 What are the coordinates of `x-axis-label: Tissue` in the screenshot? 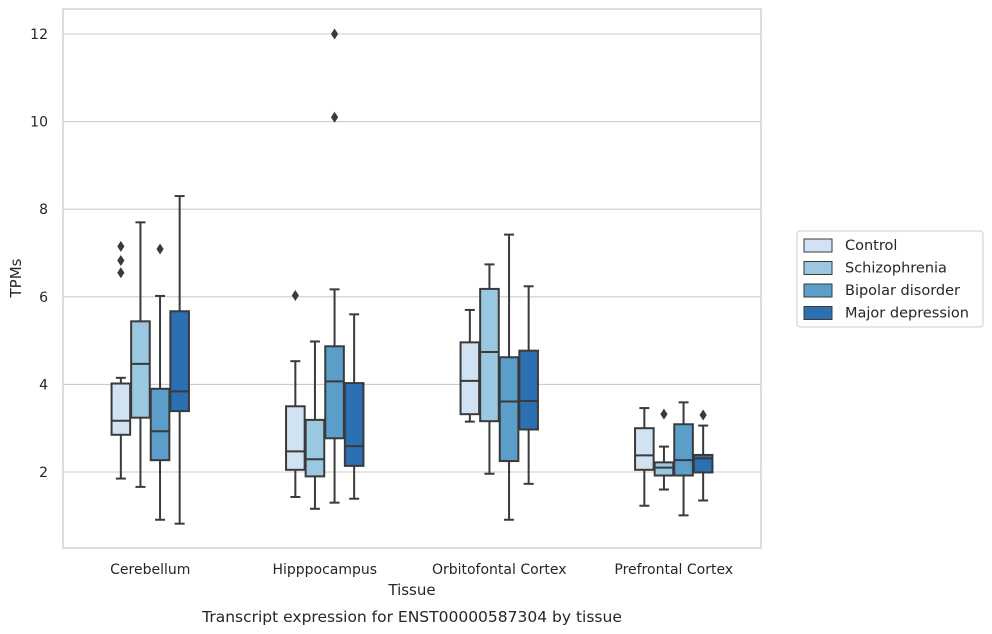 It's located at (411, 590).